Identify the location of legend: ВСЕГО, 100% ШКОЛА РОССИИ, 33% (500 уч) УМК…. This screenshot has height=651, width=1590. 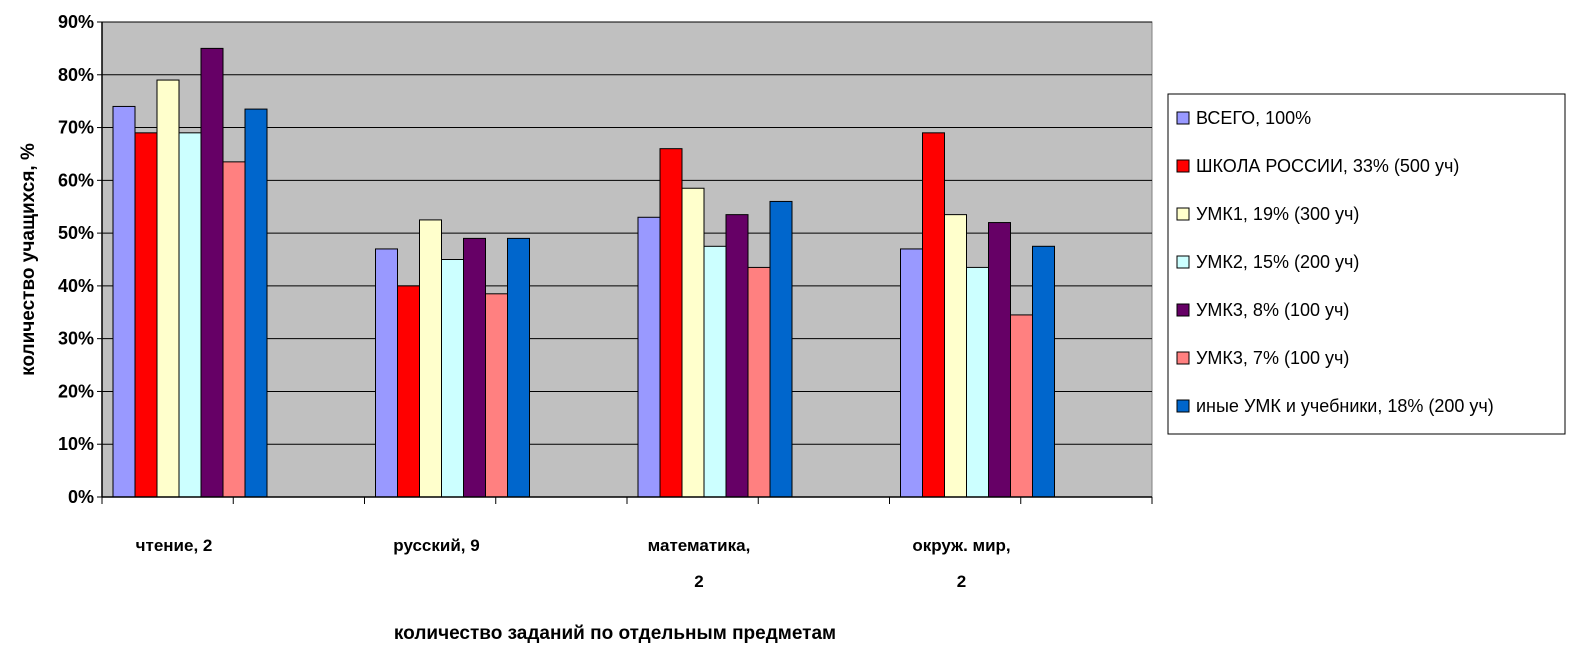
(1366, 264).